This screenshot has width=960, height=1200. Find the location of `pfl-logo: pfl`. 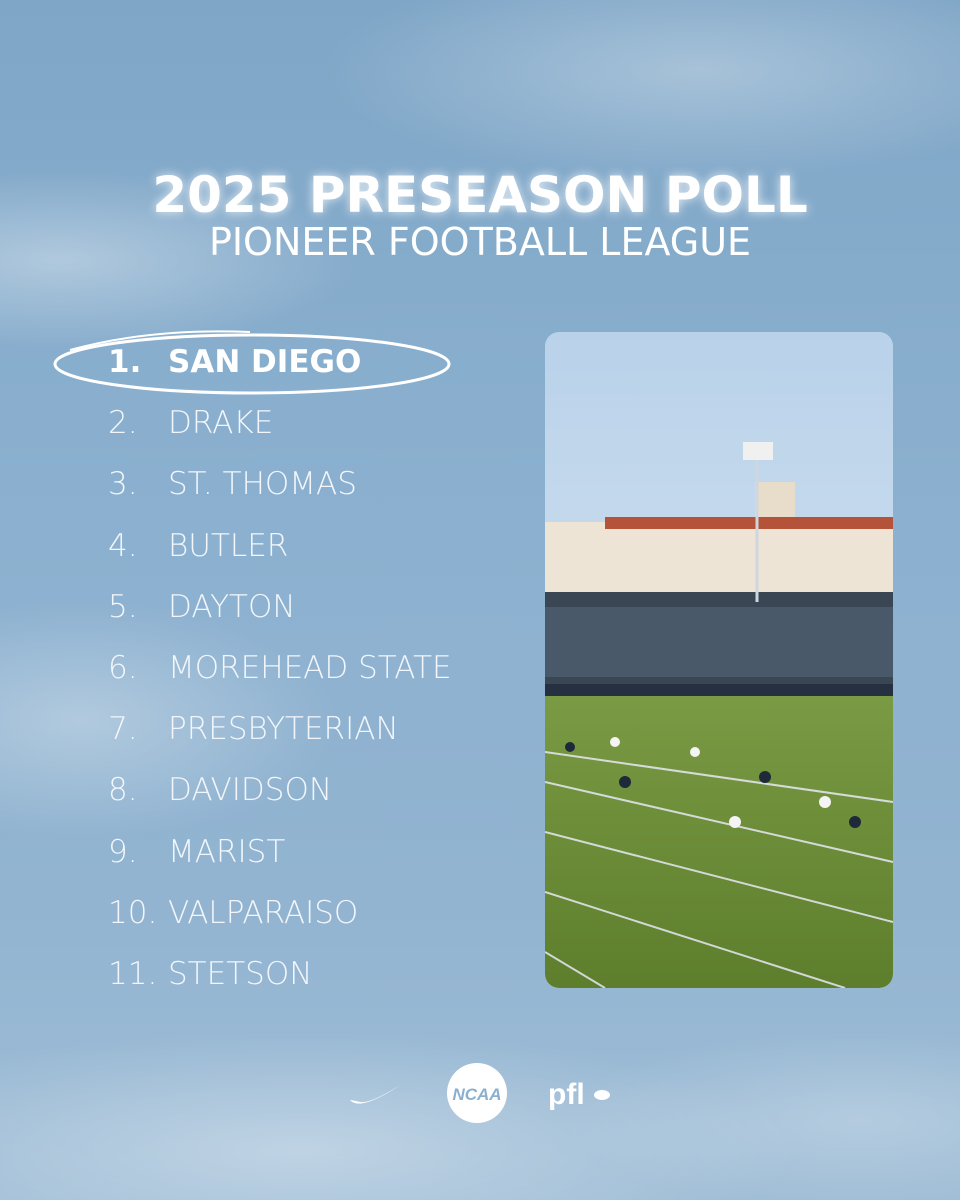

pfl-logo: pfl is located at coordinates (566, 1094).